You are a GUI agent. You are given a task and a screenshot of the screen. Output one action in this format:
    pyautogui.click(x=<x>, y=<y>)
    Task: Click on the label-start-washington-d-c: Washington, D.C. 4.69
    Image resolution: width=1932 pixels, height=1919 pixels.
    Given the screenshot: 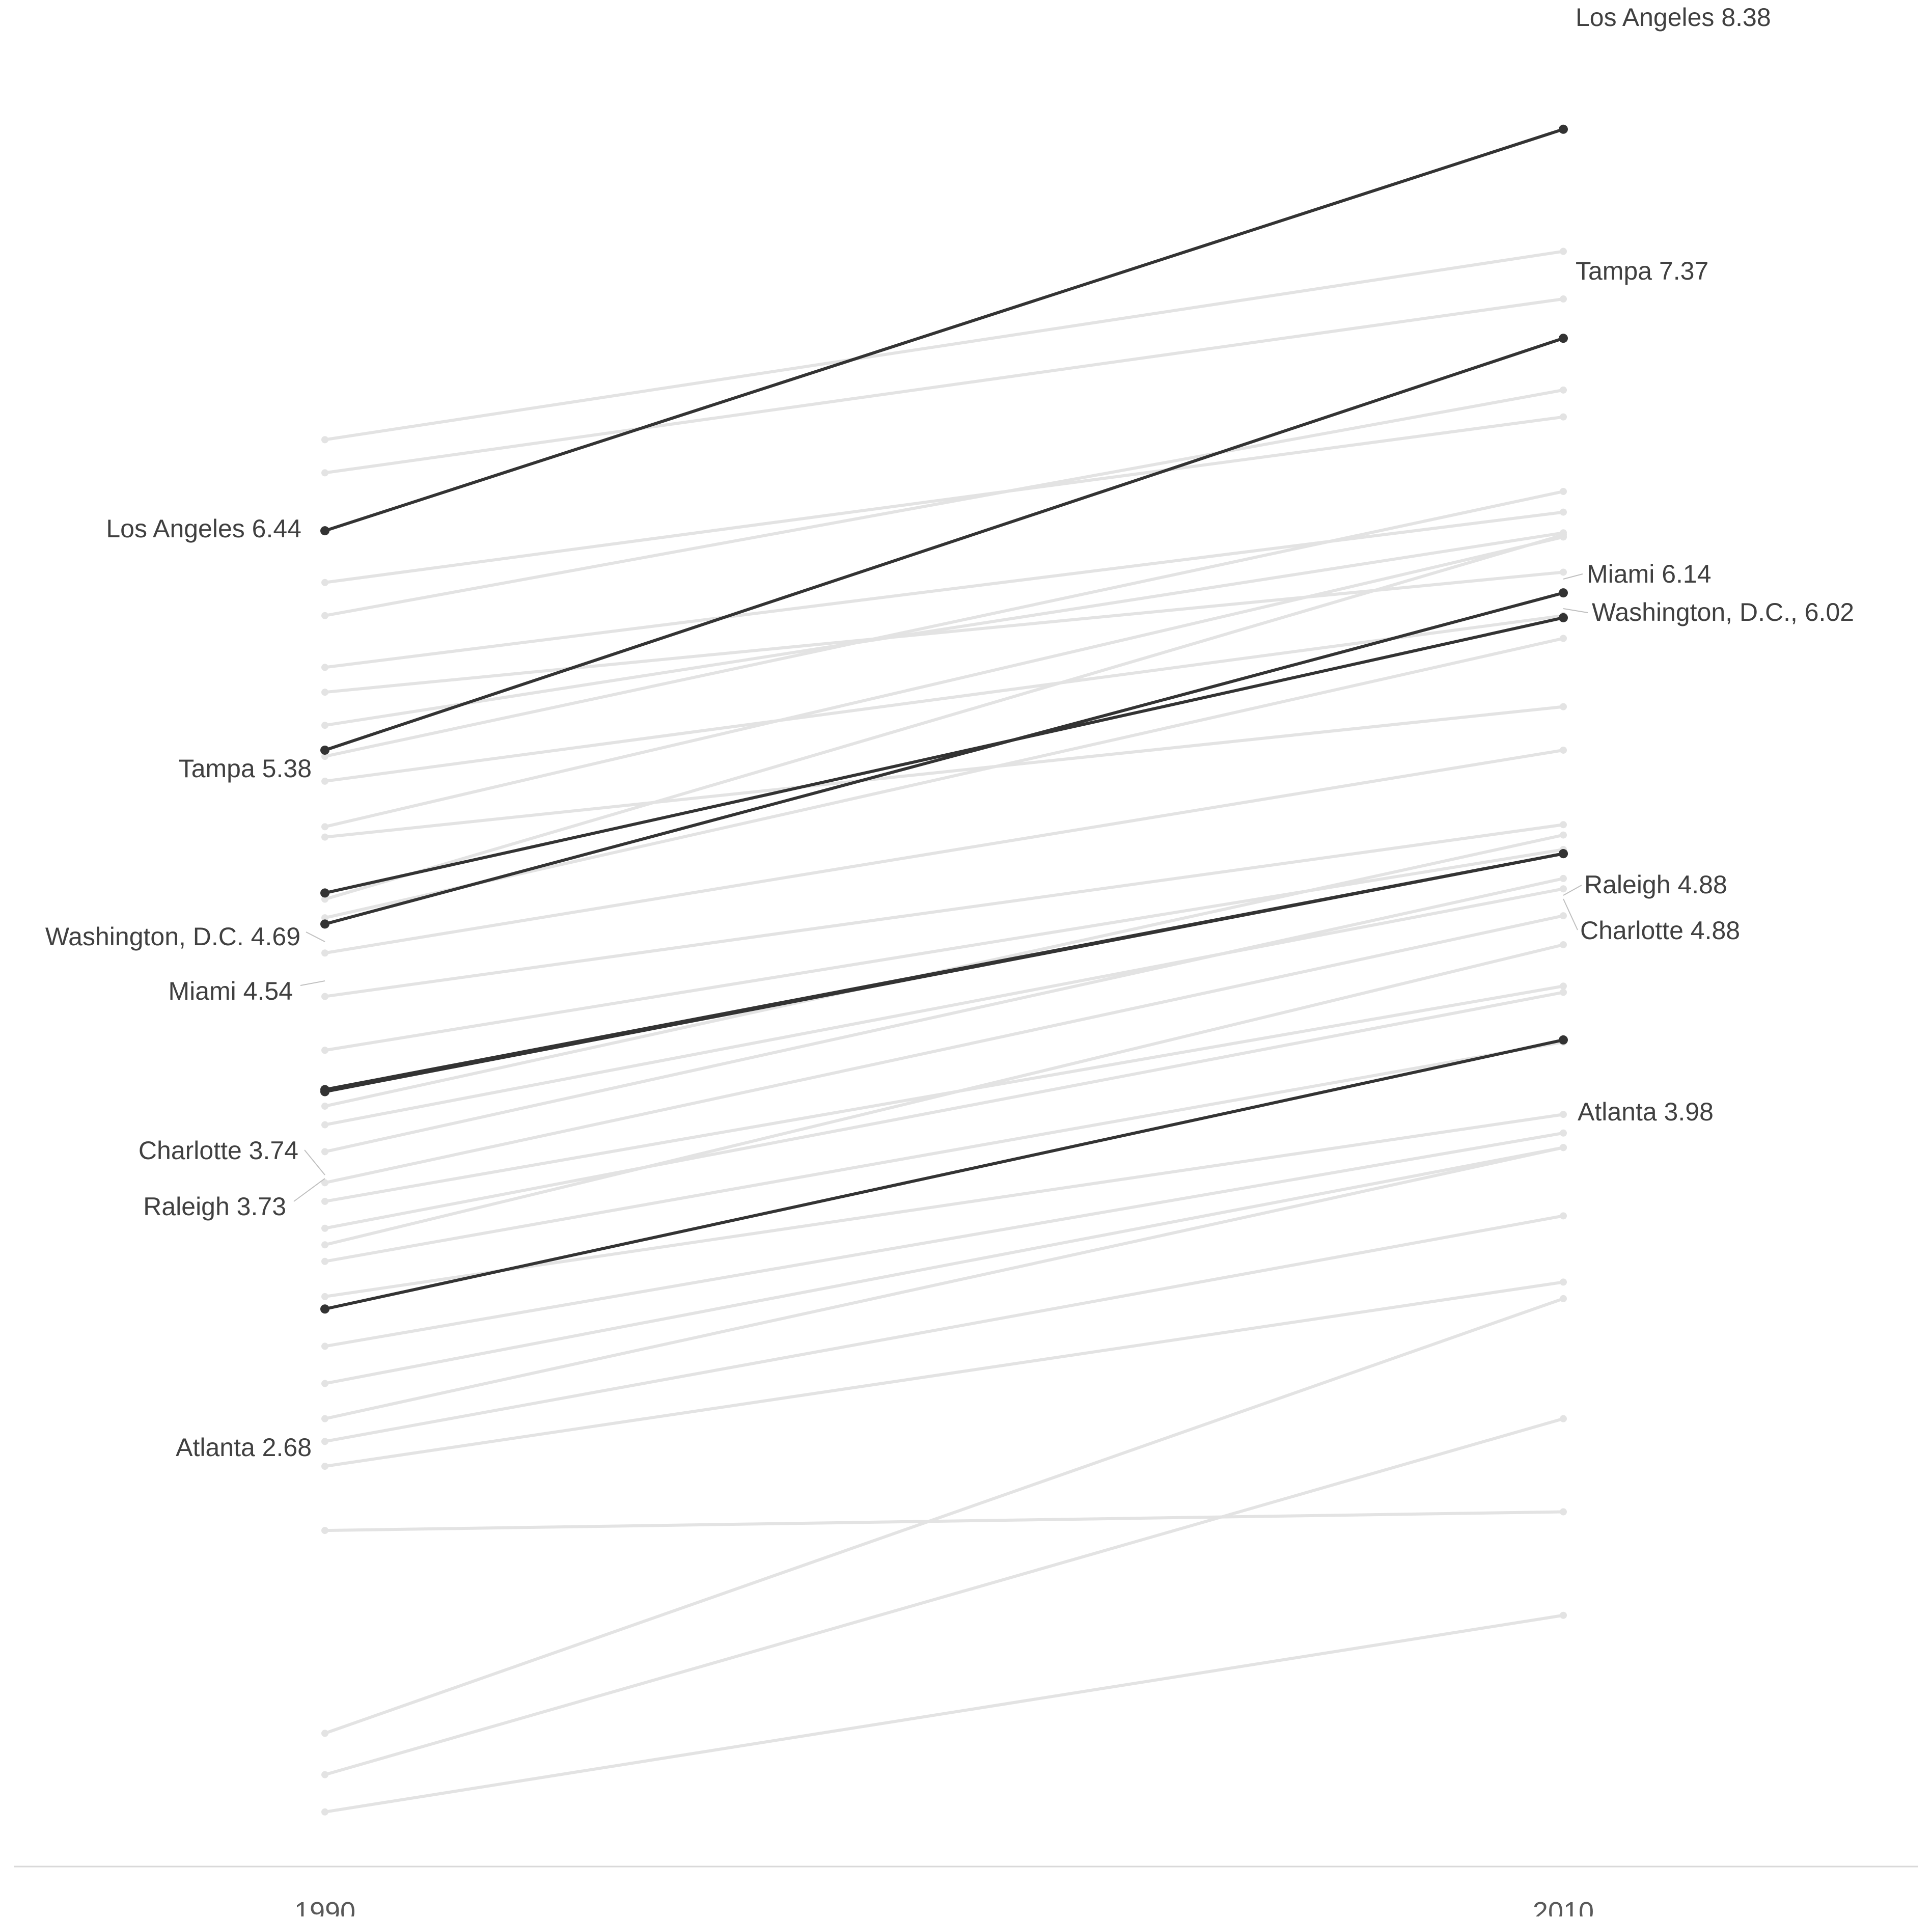 What is the action you would take?
    pyautogui.click(x=172, y=937)
    